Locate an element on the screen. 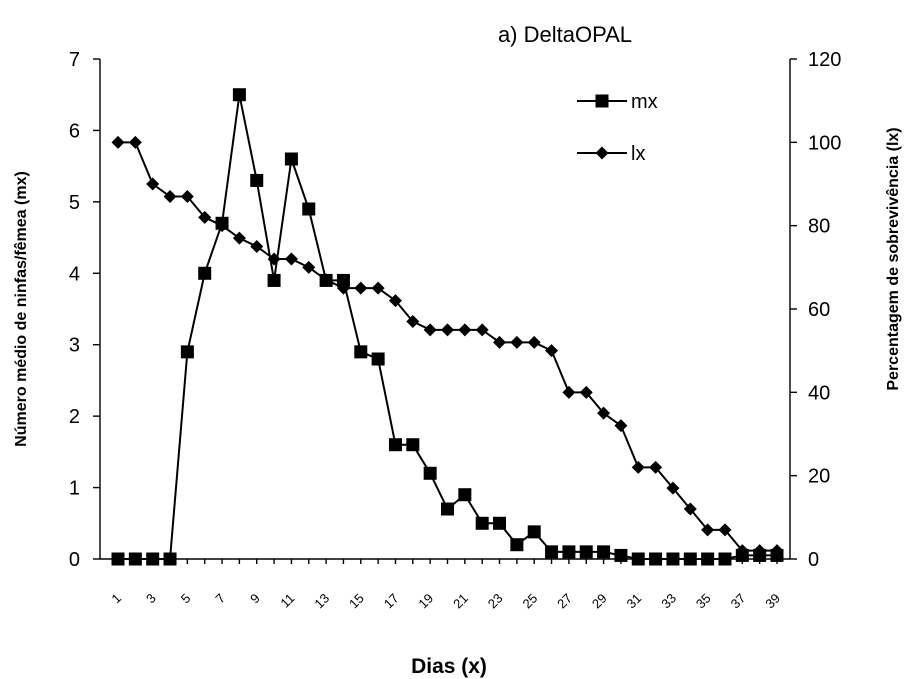  x-tick-label: 27 is located at coordinates (564, 601).